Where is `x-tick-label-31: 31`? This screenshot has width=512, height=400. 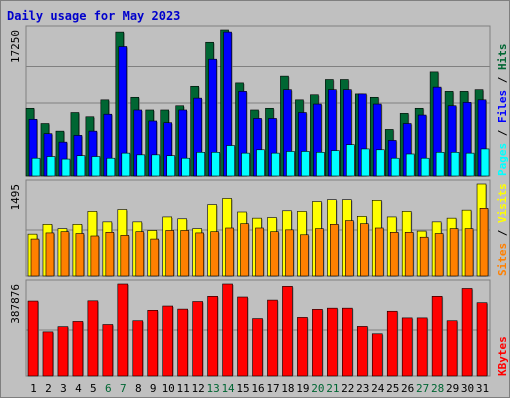
x-tick-label-31: 31 is located at coordinates (482, 388).